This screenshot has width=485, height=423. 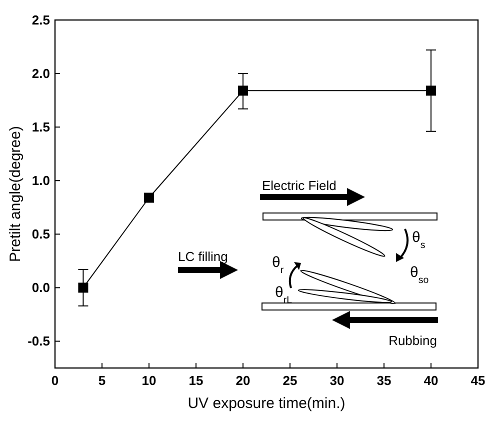 I want to click on annotation: θ$_{s}$, so click(x=419, y=239).